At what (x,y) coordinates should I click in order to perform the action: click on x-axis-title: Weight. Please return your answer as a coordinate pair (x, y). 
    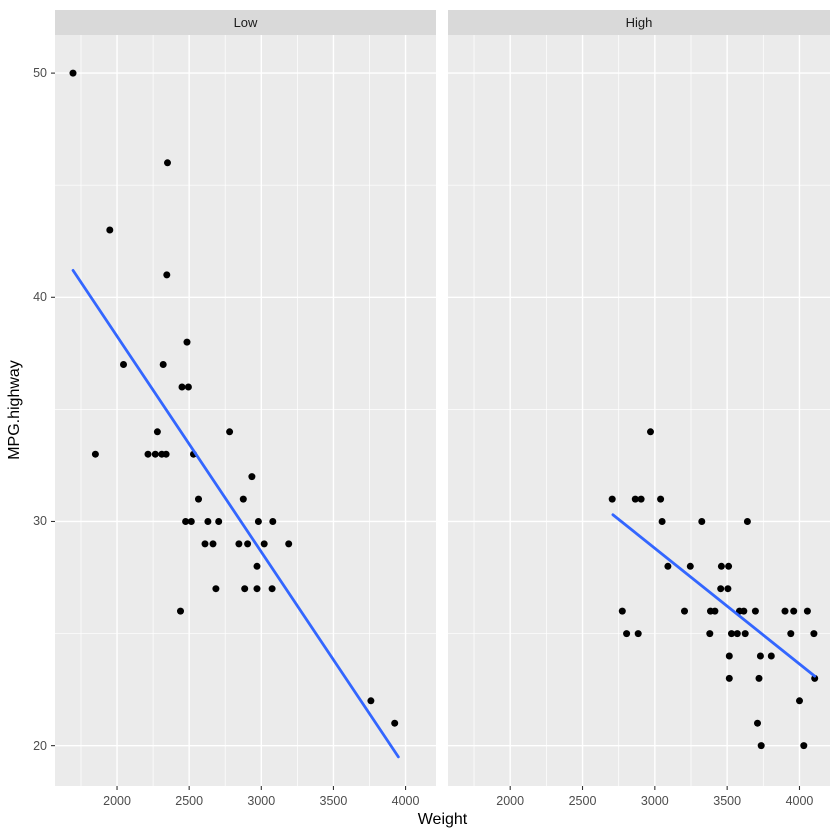
    Looking at the image, I should click on (442, 819).